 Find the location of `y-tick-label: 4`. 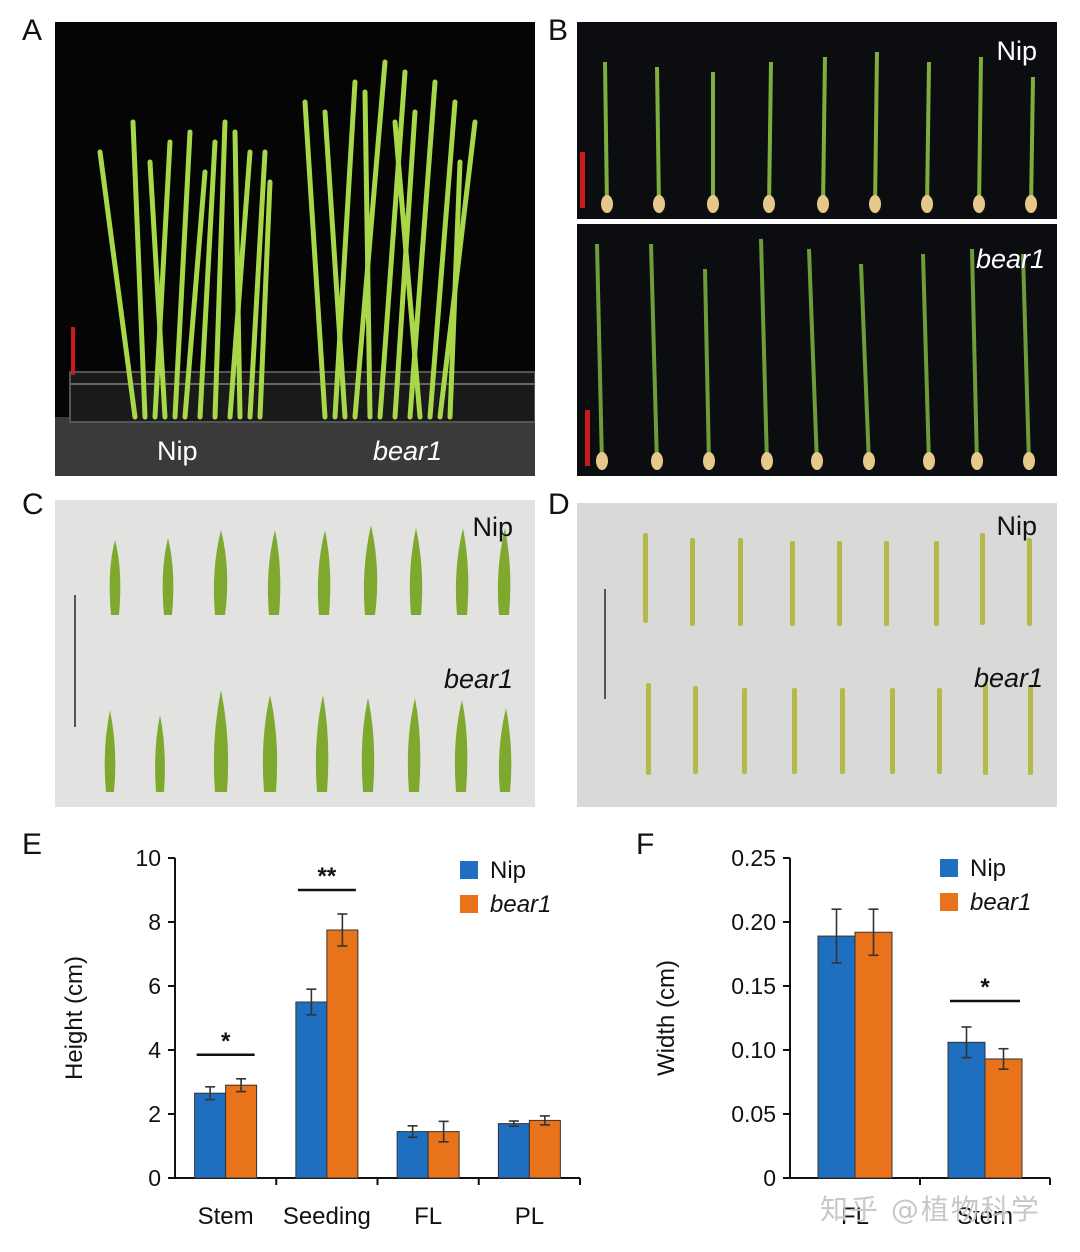

y-tick-label: 4 is located at coordinates (154, 1050).